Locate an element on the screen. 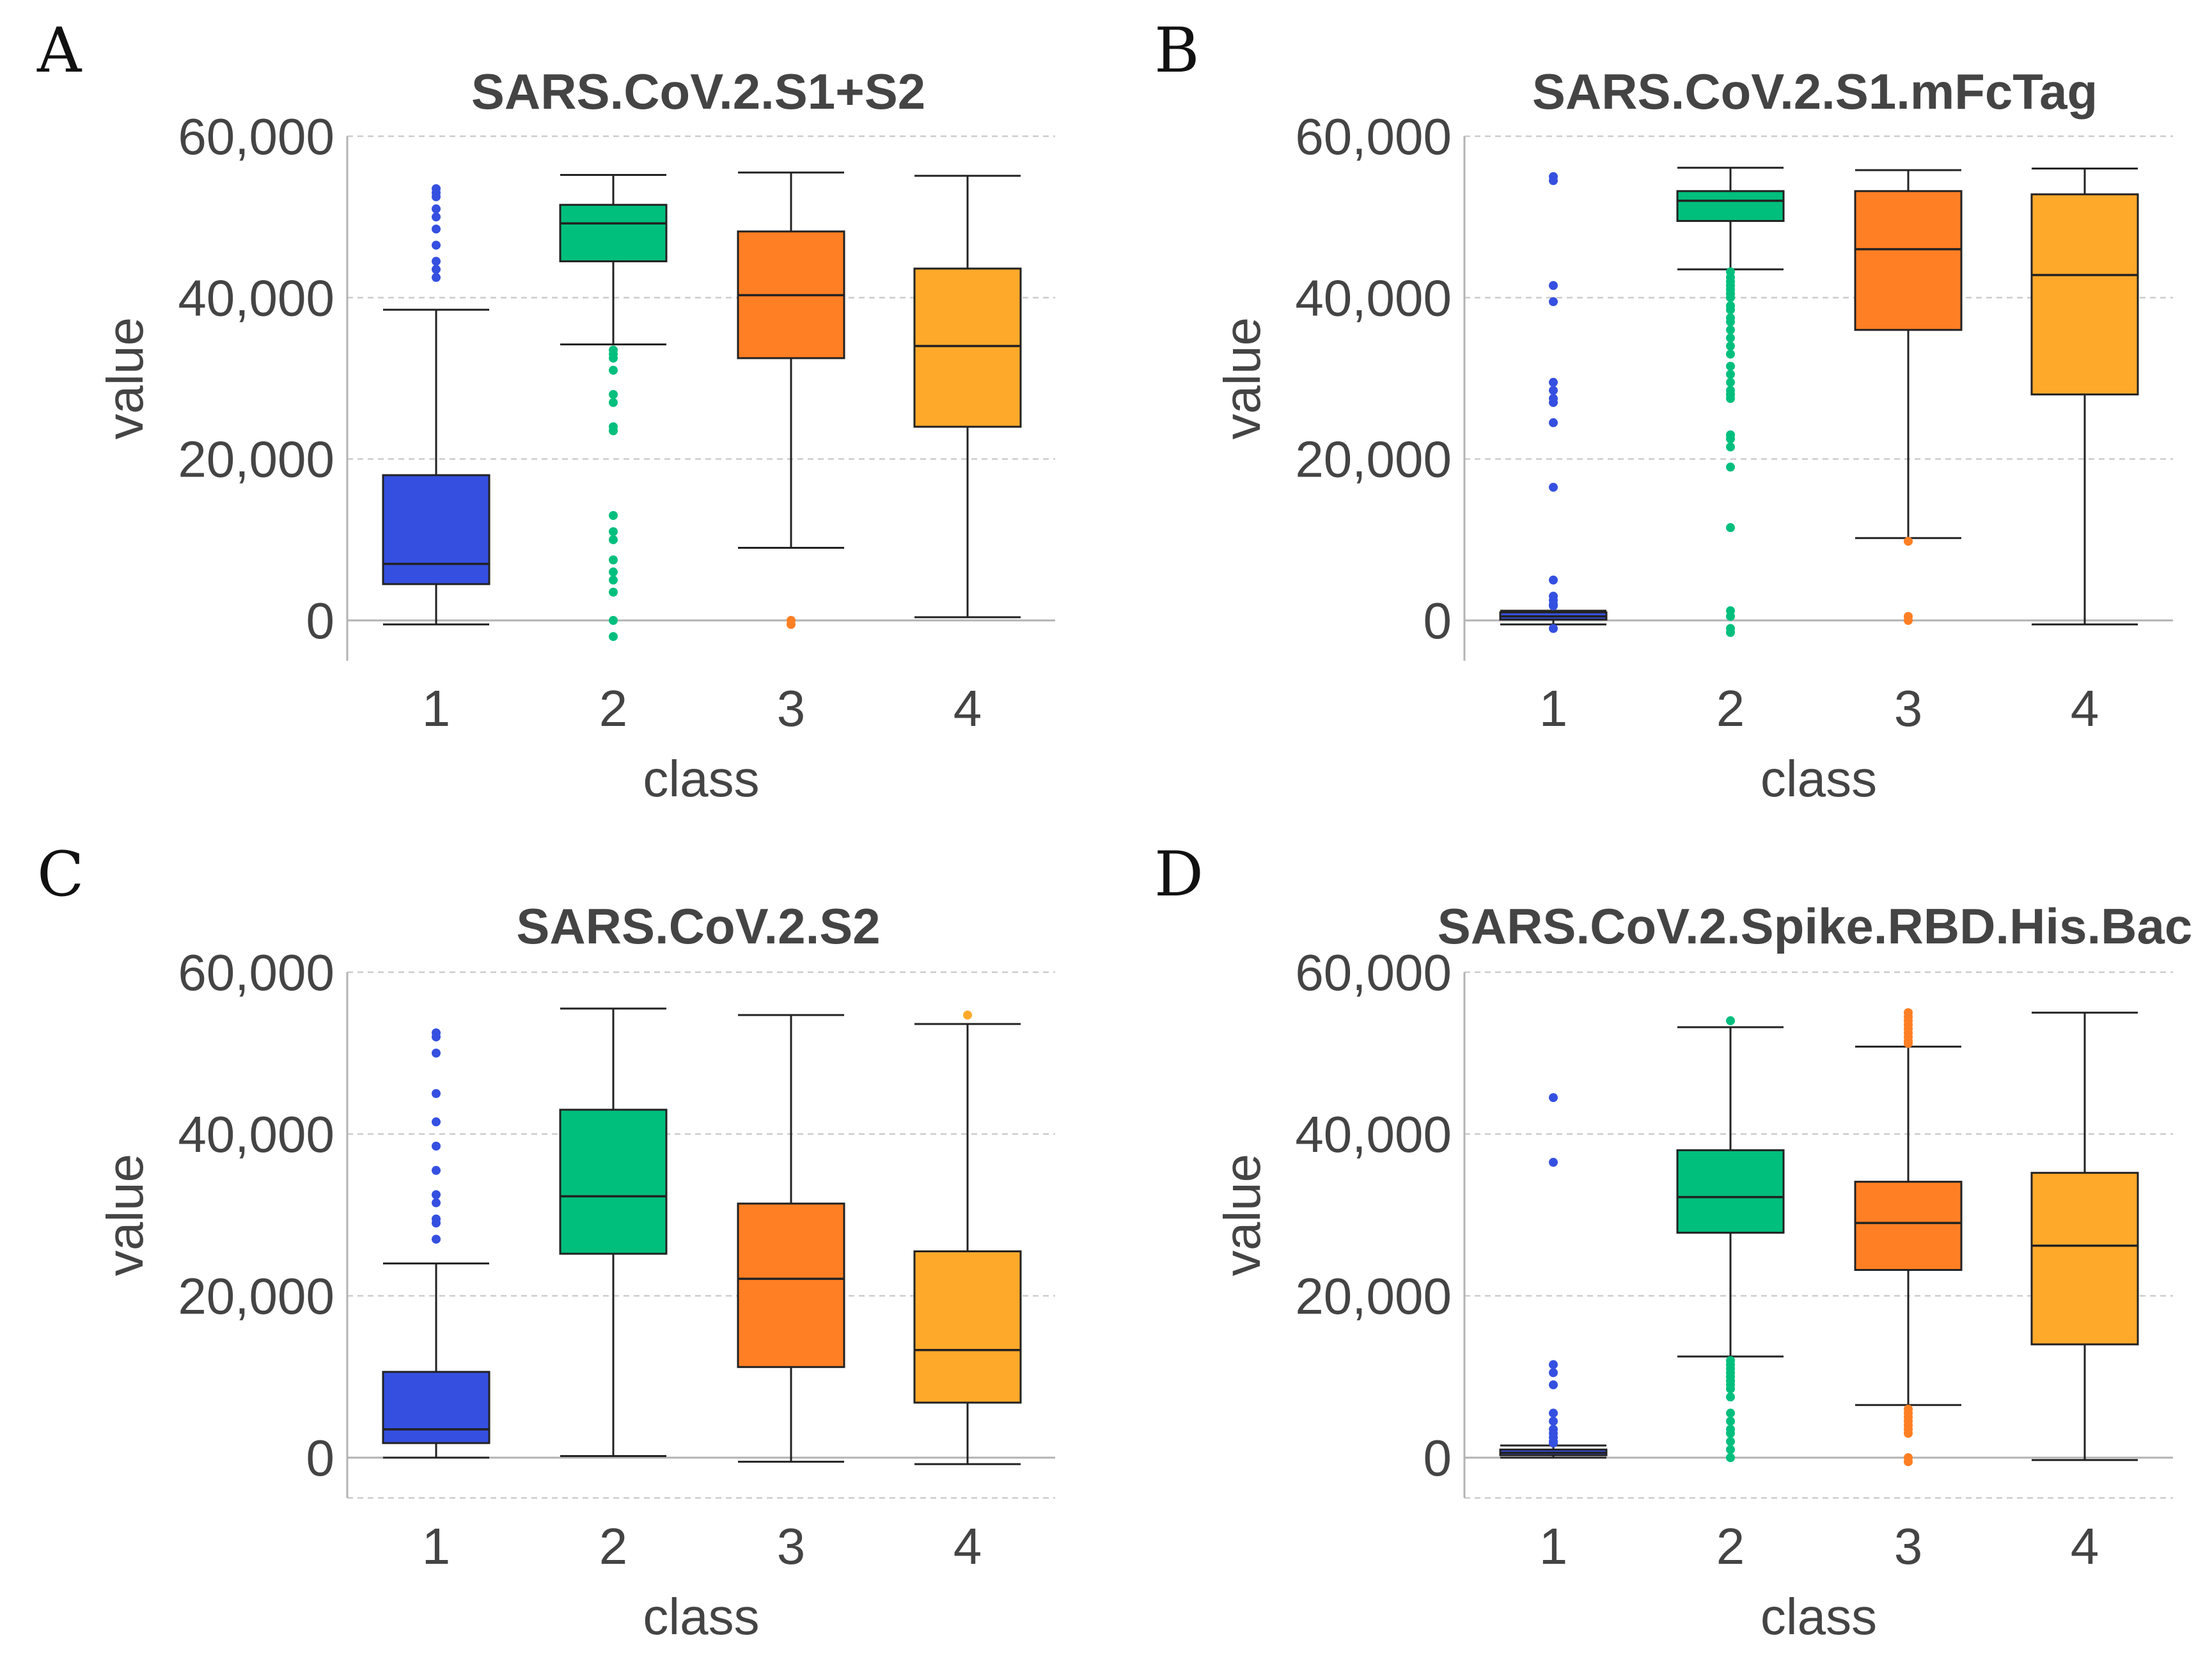 The image size is (2212, 1654). chart-title: SARS.CoV.2.Spike.RBD.His.Bac is located at coordinates (1815, 926).